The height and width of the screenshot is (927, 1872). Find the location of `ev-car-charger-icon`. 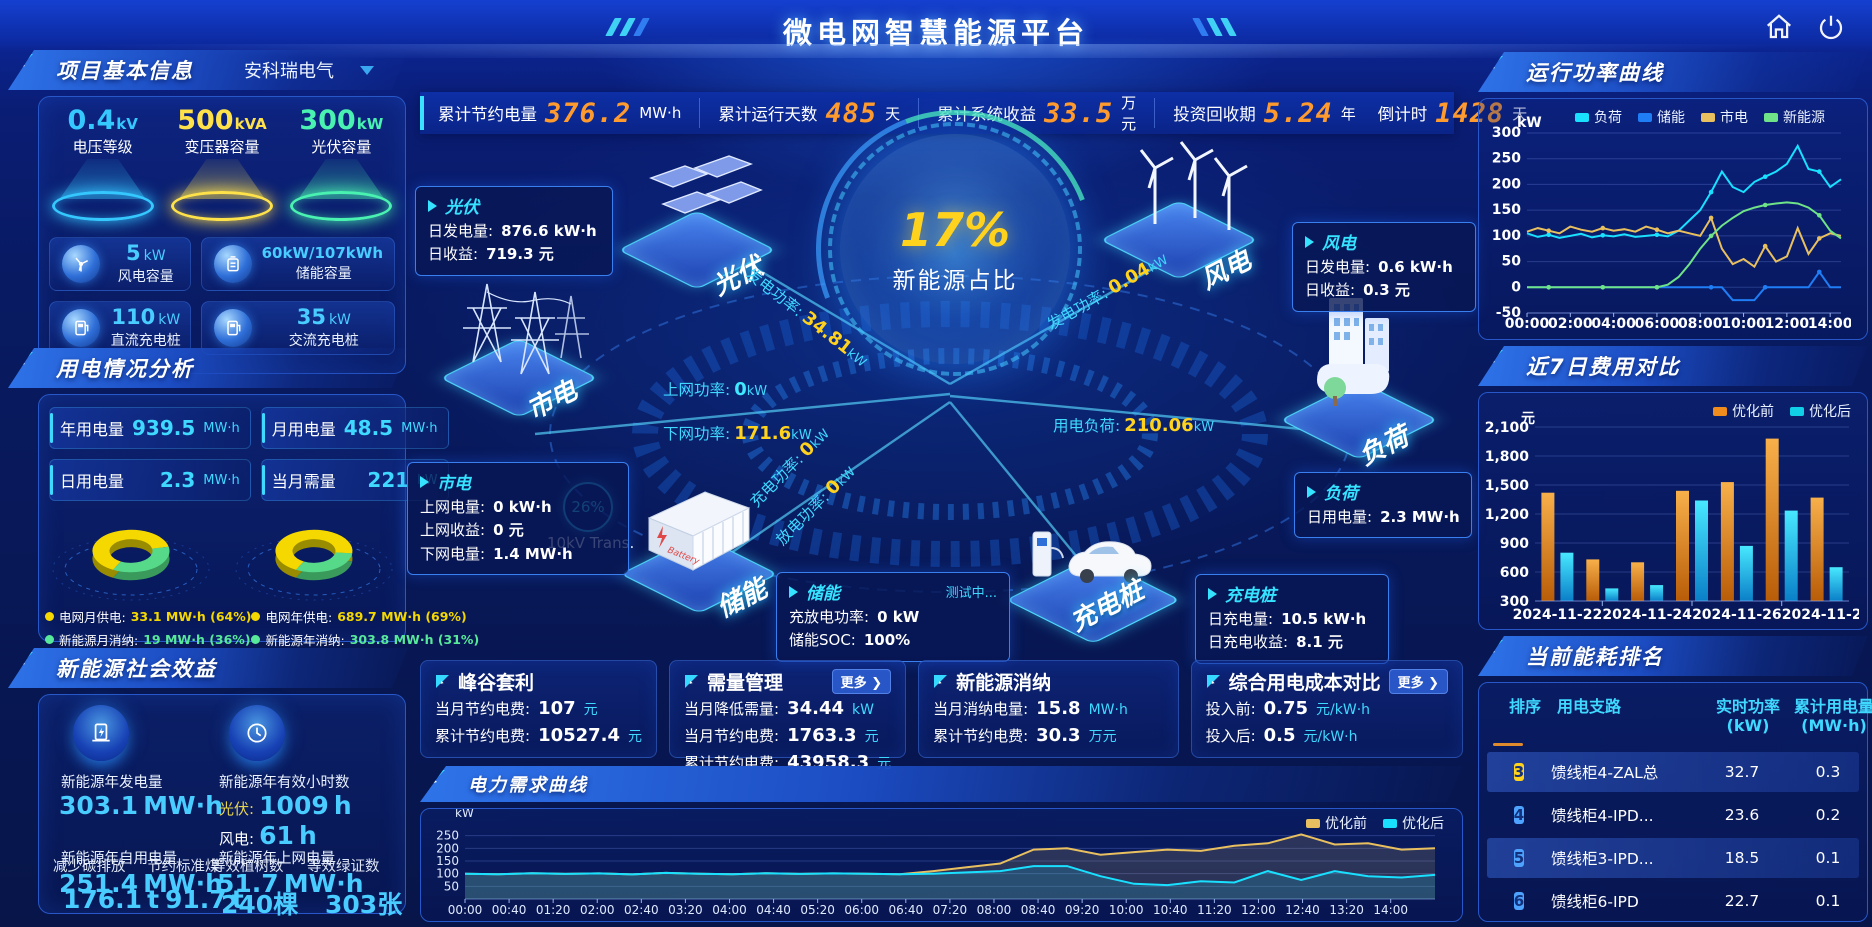

ev-car-charger-icon is located at coordinates (1092, 557).